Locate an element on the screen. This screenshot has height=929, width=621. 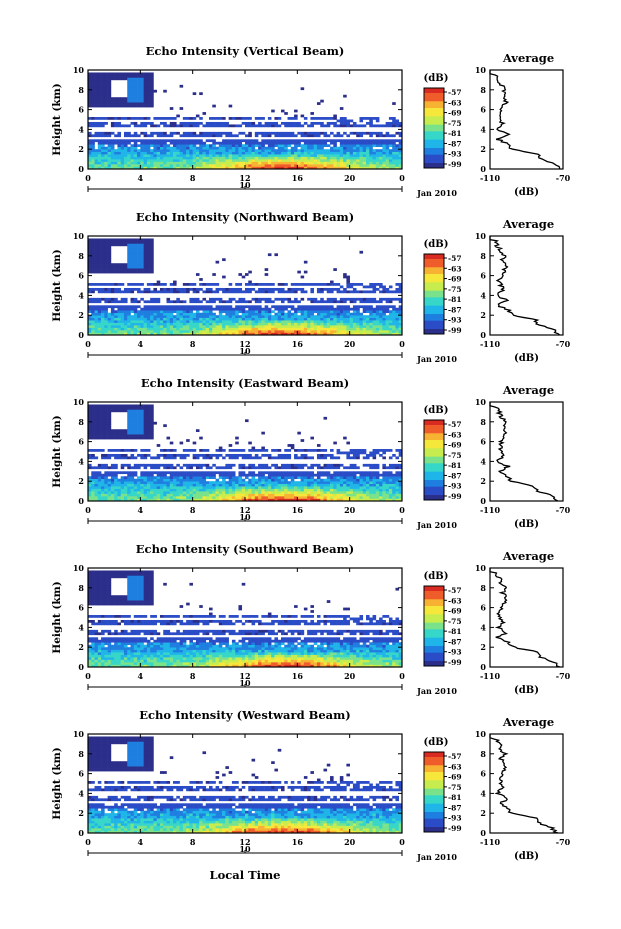
colorbar-unit: (dB) is located at coordinates (436, 78).